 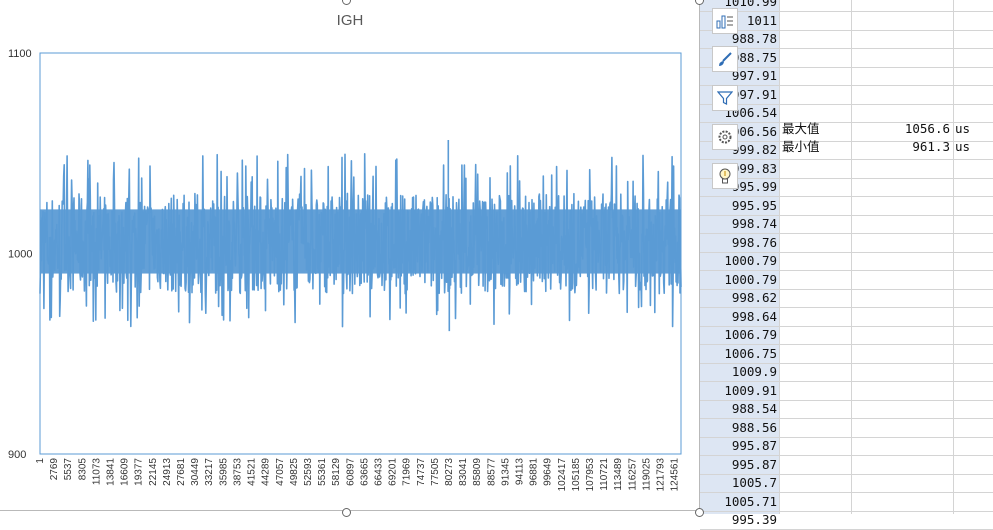 What do you see at coordinates (646, 474) in the screenshot?
I see `x-tick-label: 119025` at bounding box center [646, 474].